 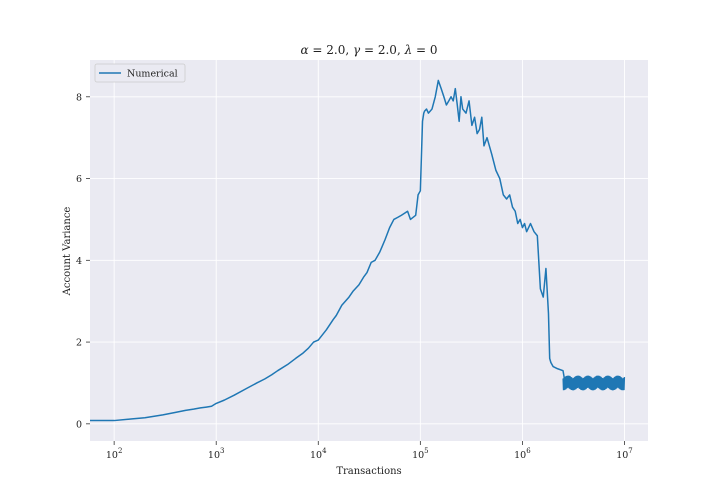 I want to click on legend-box, so click(x=140, y=73).